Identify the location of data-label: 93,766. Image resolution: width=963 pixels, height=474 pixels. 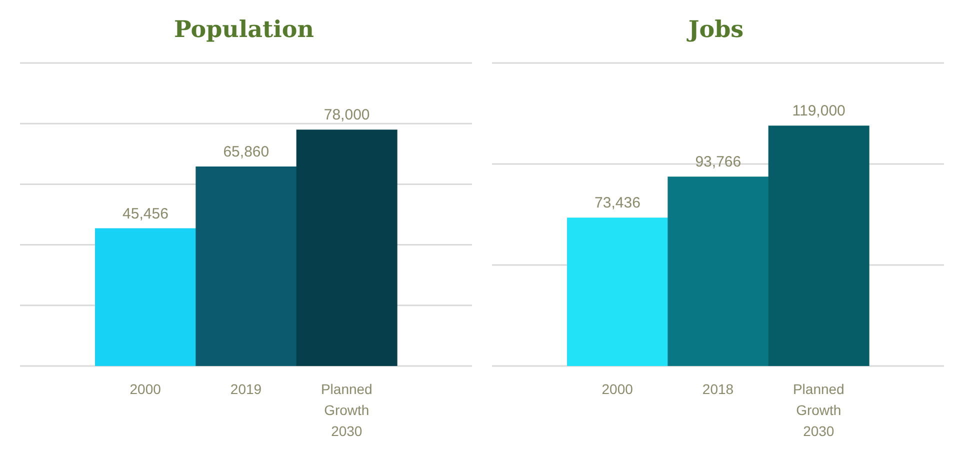
(718, 162).